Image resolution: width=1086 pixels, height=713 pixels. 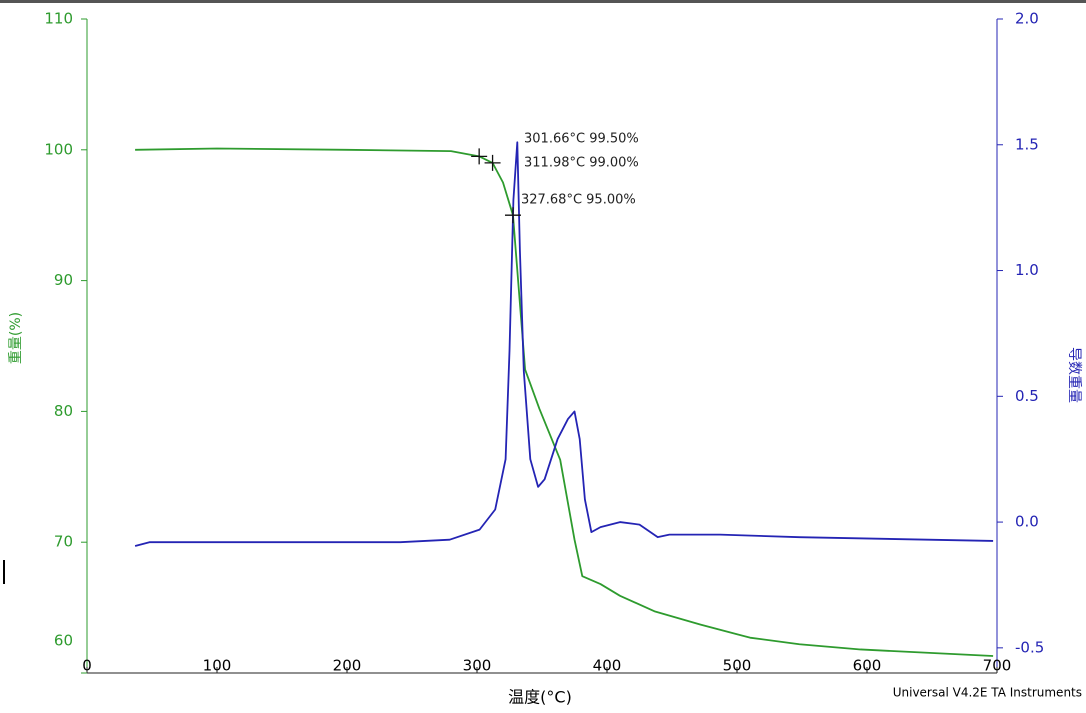 I want to click on y2-tick-label: 0.0, so click(x=1027, y=522).